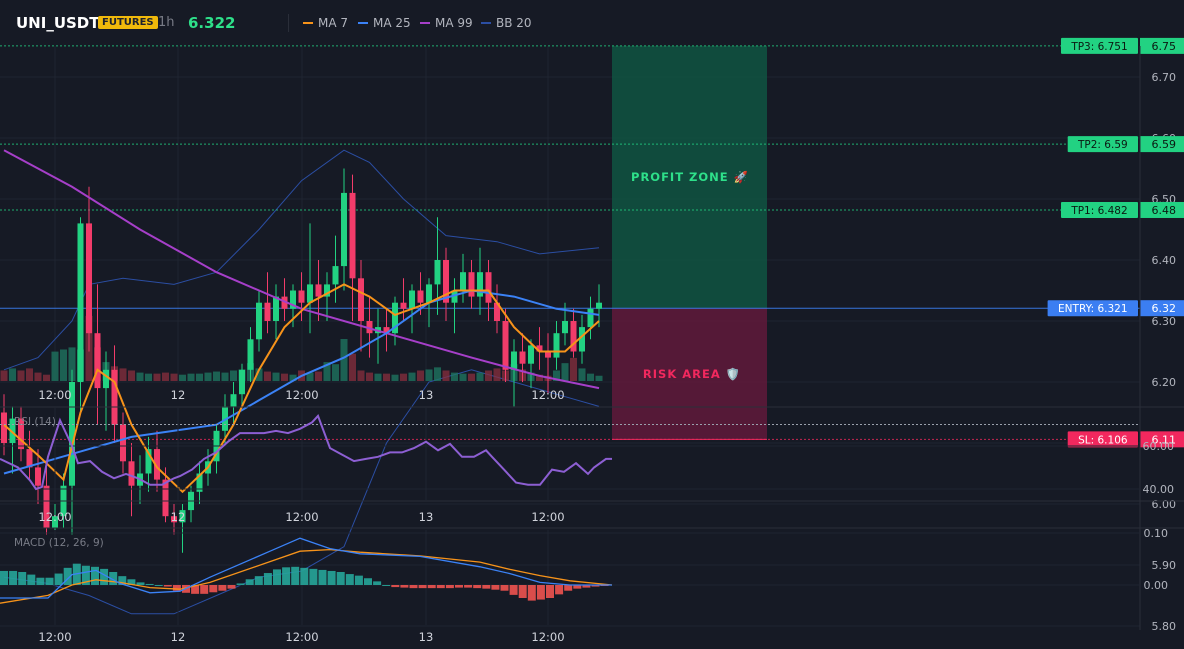 The height and width of the screenshot is (649, 1184). I want to click on legend-ma25: MA 25, so click(384, 23).